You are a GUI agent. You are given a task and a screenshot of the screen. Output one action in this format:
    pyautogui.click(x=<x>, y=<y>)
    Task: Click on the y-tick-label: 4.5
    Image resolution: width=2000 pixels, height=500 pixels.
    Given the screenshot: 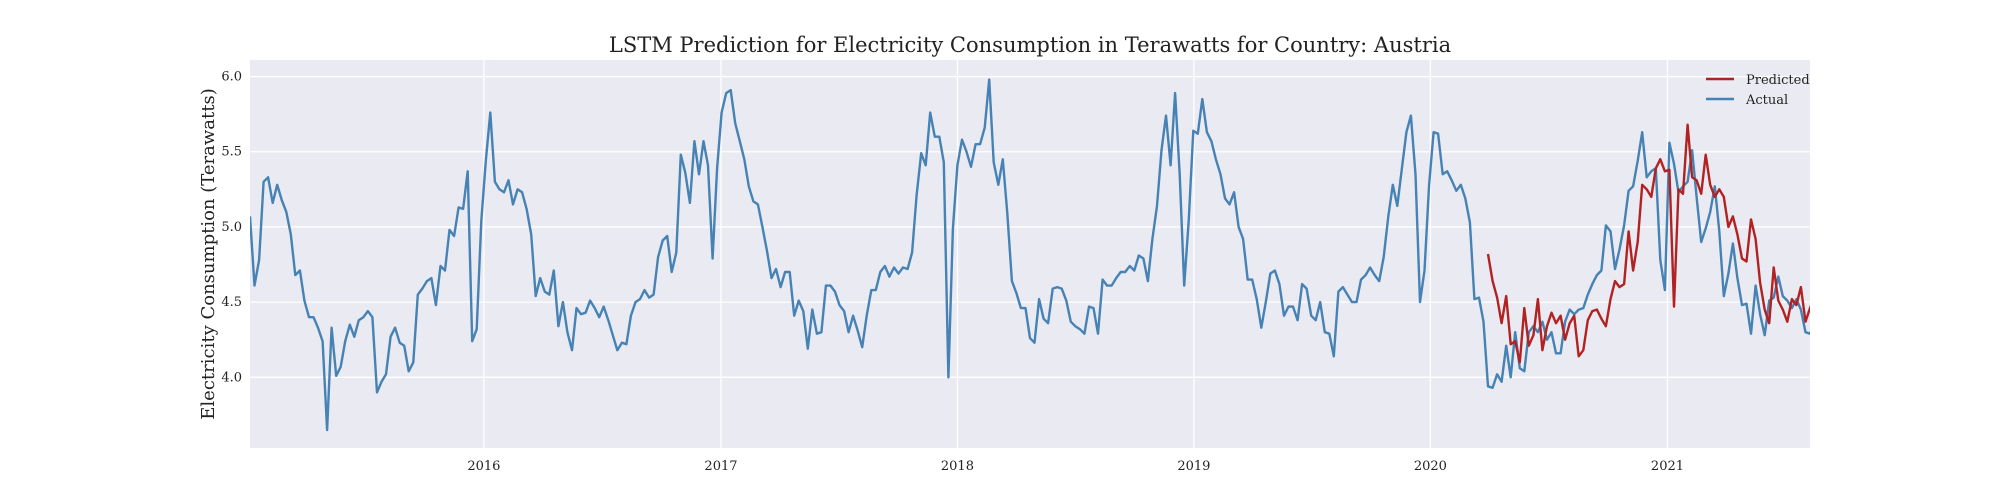 What is the action you would take?
    pyautogui.click(x=231, y=302)
    